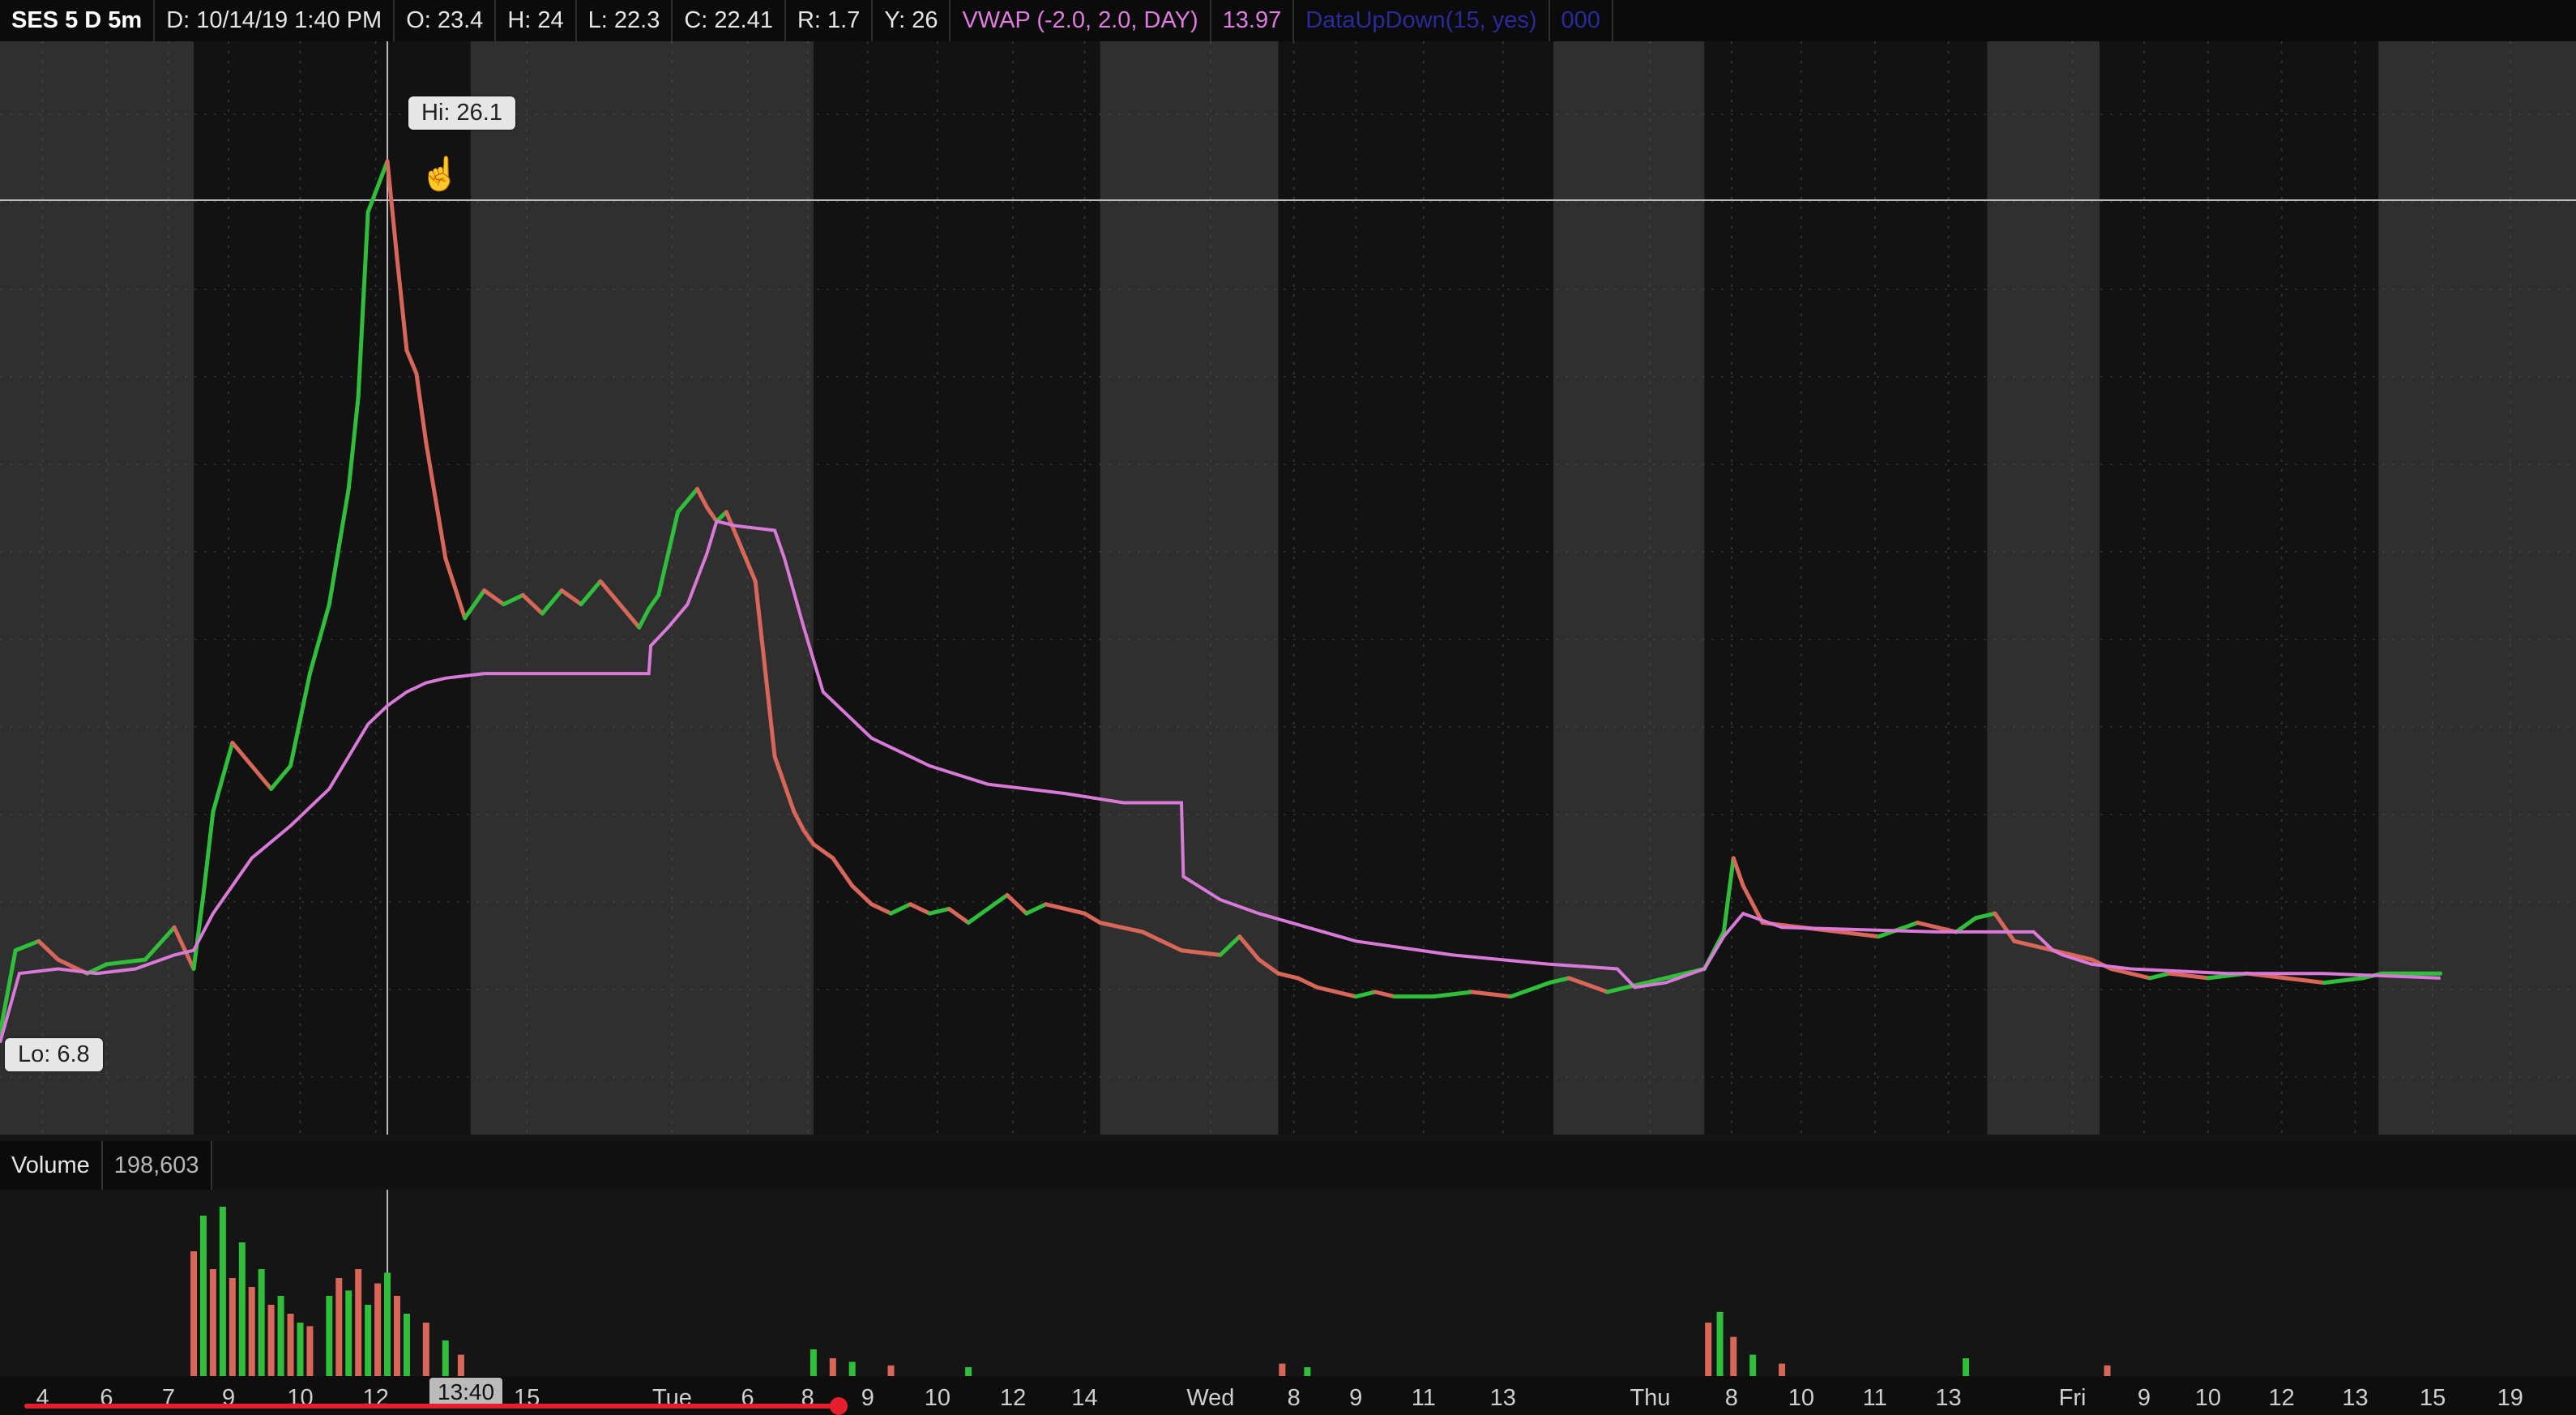 Image resolution: width=2576 pixels, height=1415 pixels. I want to click on time-tick-label-23: 13, so click(1948, 1398).